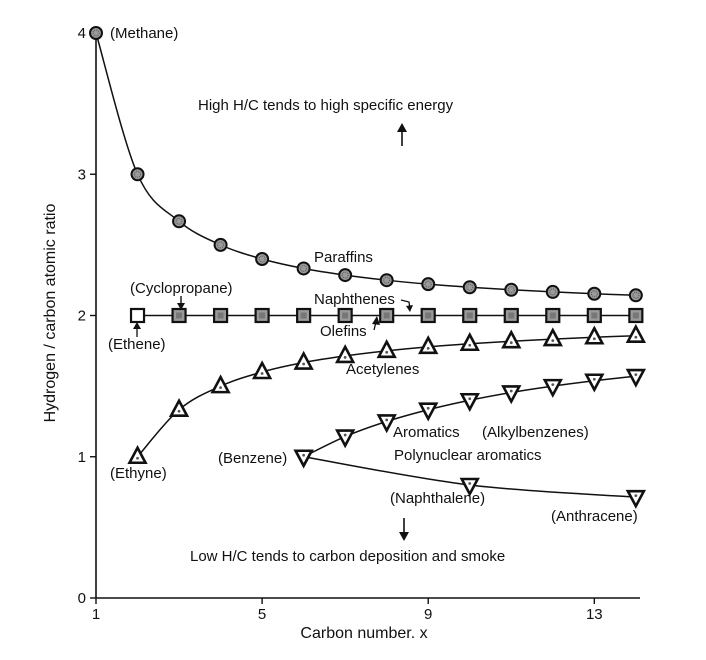  What do you see at coordinates (363, 633) in the screenshot?
I see `x-axis-label: Carbon number. x` at bounding box center [363, 633].